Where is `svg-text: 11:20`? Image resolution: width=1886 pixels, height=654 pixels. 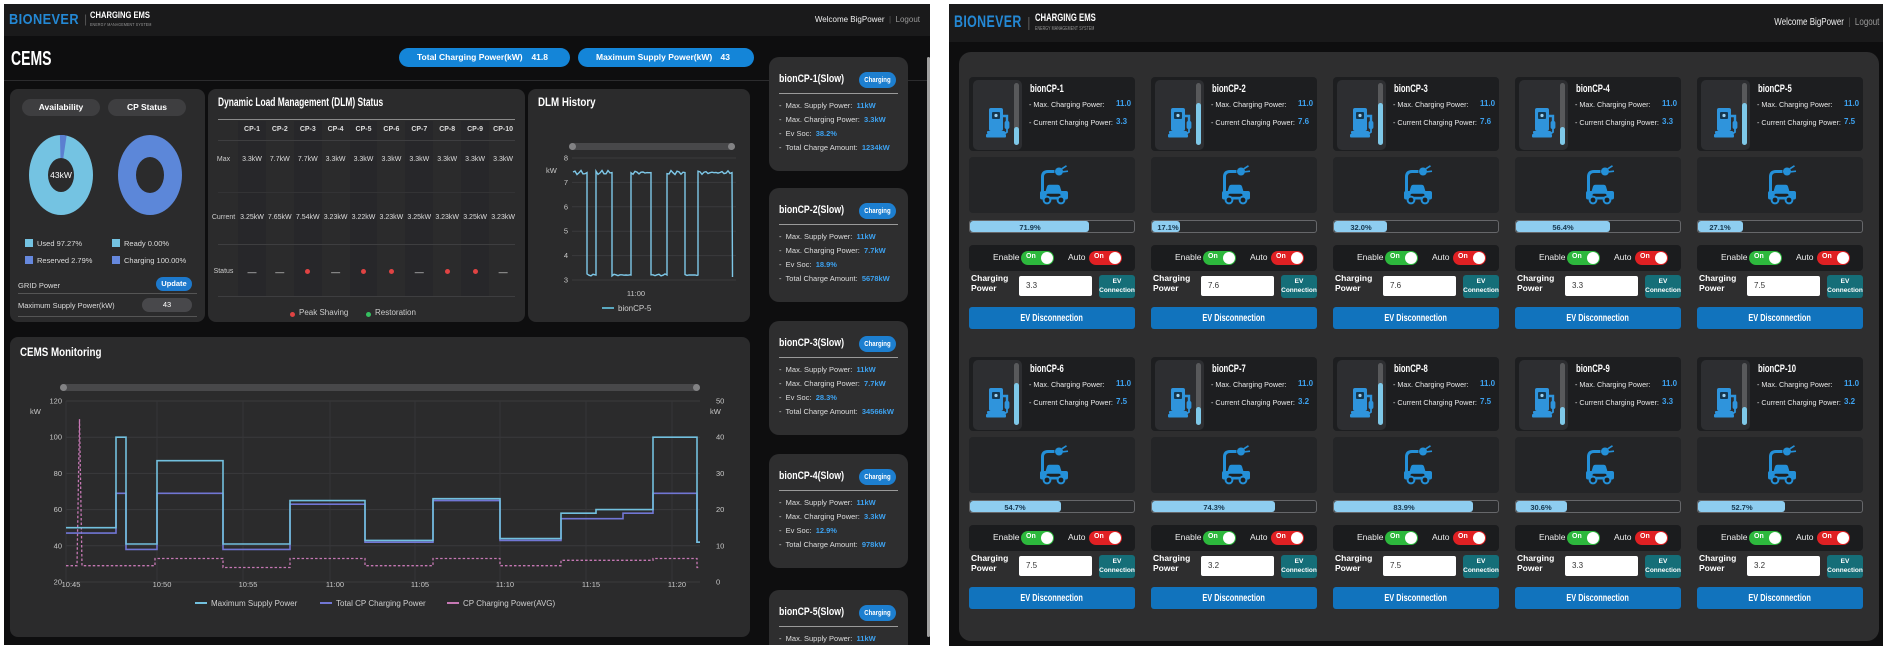 svg-text: 11:20 is located at coordinates (677, 584).